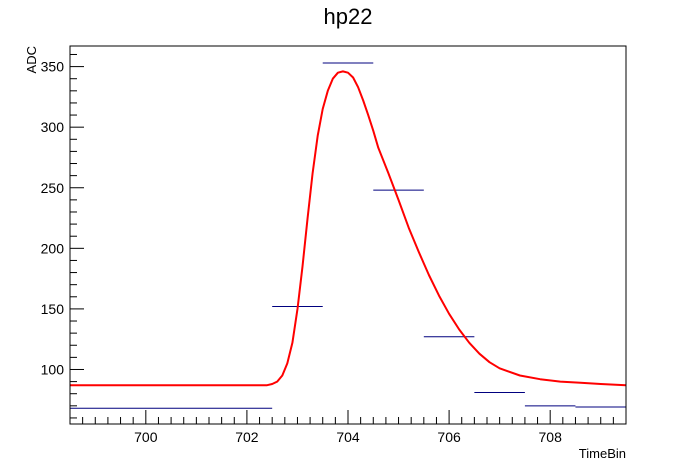 Image resolution: width=696 pixels, height=472 pixels. What do you see at coordinates (551, 437) in the screenshot?
I see `x-tick-label: 708` at bounding box center [551, 437].